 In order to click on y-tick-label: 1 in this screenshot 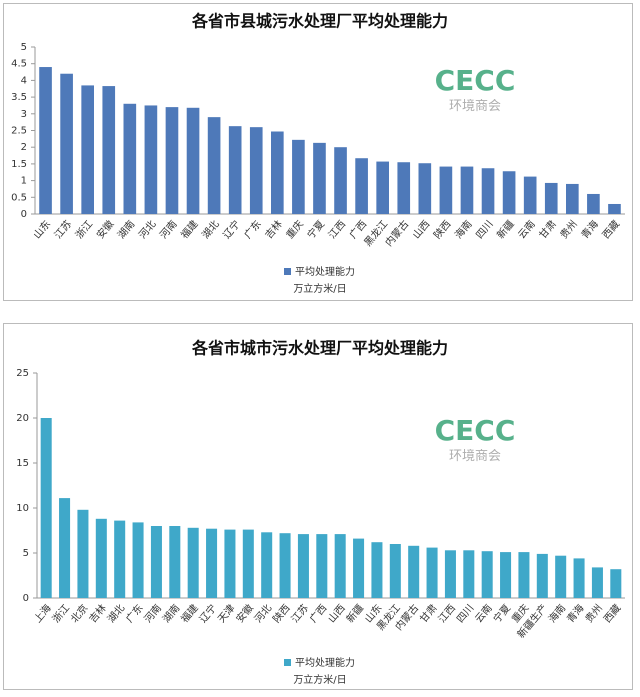, I will do `click(24, 181)`.